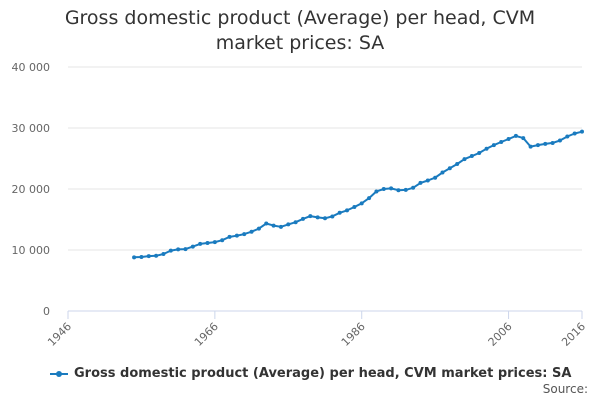 The image size is (600, 400). Describe the element at coordinates (405, 189) in the screenshot. I see `data-point-1992` at that location.